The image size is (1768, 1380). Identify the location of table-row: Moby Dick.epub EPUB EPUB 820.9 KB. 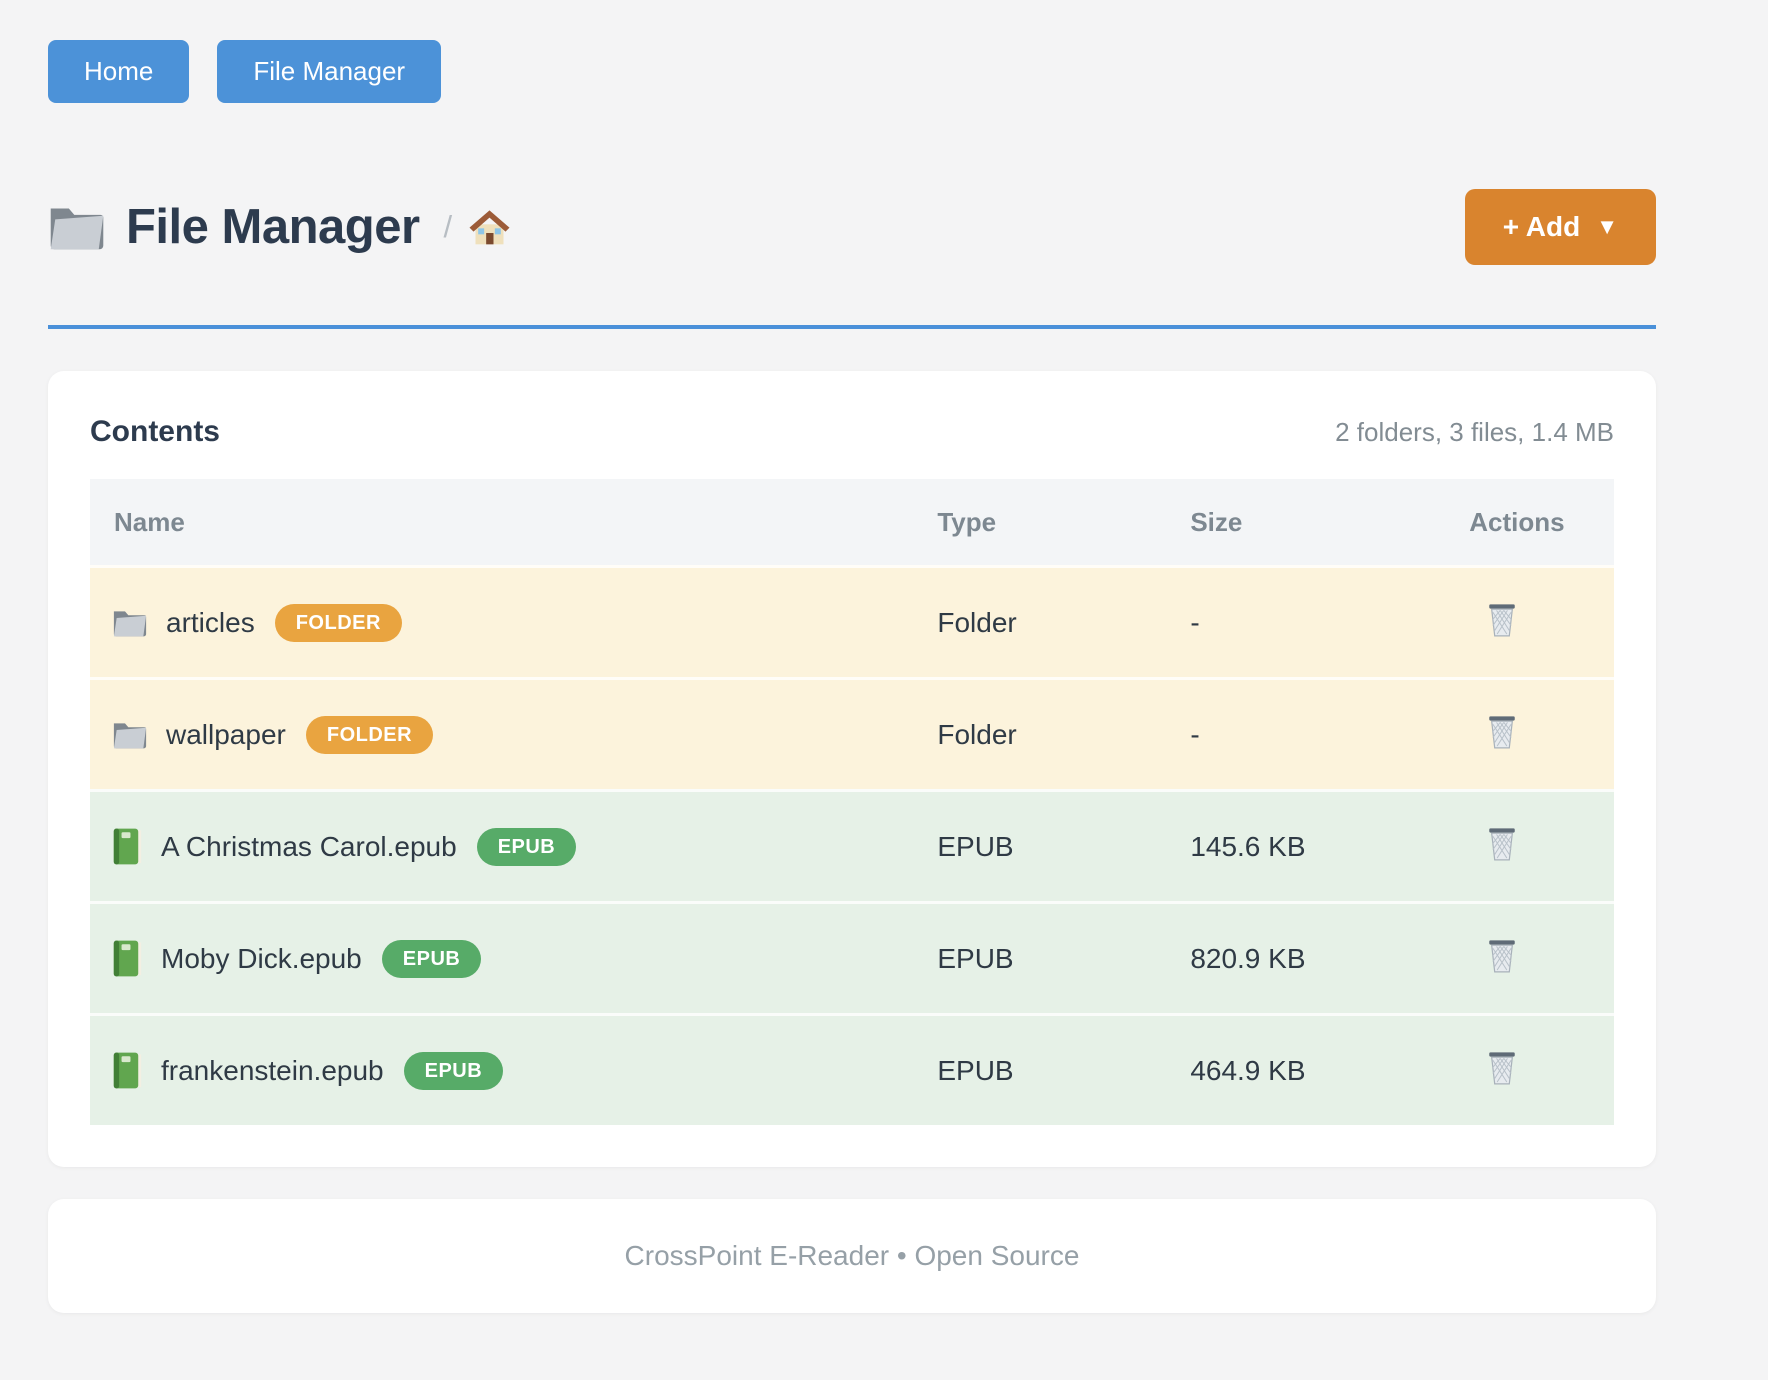
(852, 957).